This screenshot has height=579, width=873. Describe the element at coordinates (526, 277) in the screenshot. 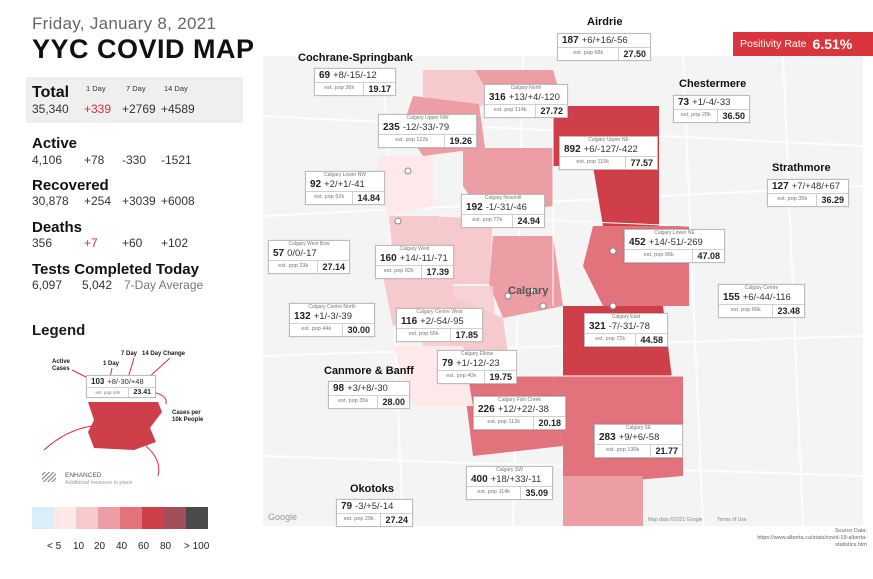

I see `region-centre-shape` at that location.